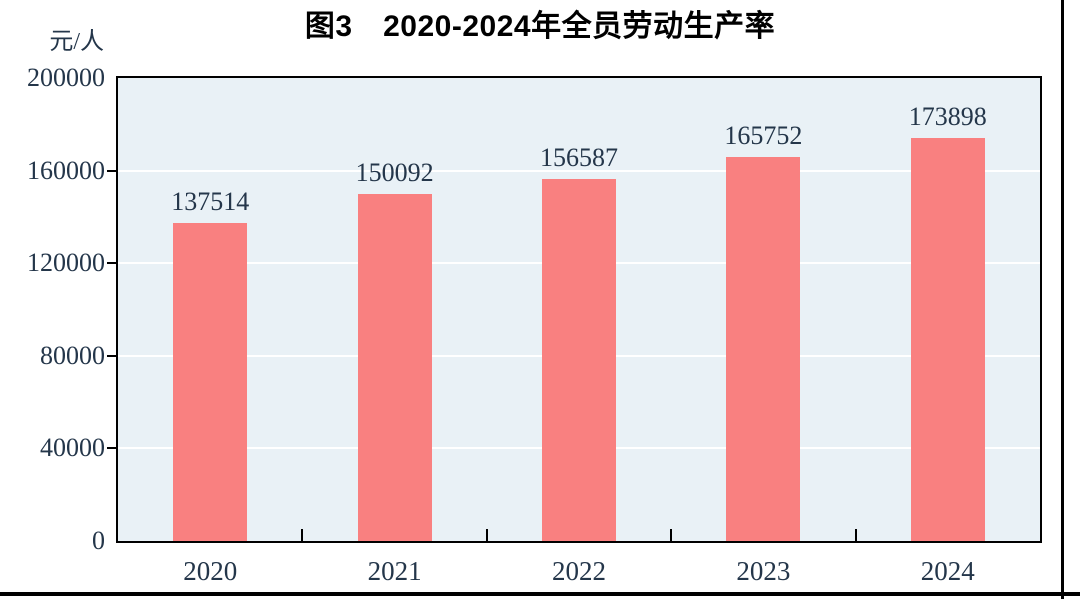 The height and width of the screenshot is (599, 1080). What do you see at coordinates (947, 571) in the screenshot?
I see `x-tick-label: 2024` at bounding box center [947, 571].